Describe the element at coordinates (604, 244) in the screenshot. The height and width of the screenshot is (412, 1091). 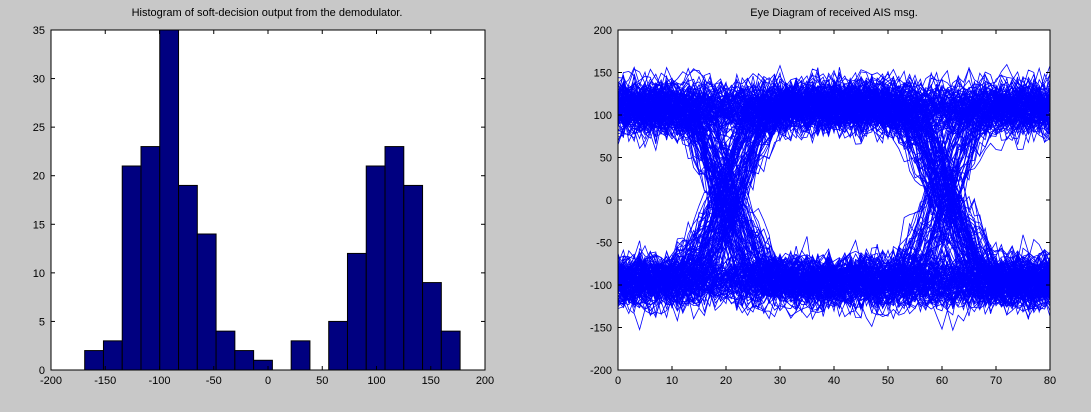
I see `y-tick-label: -50` at that location.